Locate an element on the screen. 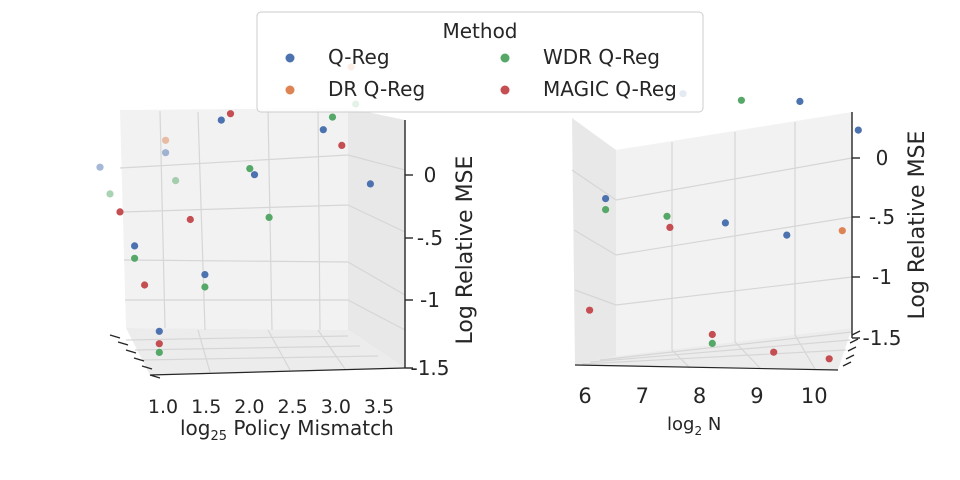 This screenshot has height=480, width=960. x-tick-label: 2.5 is located at coordinates (292, 407).